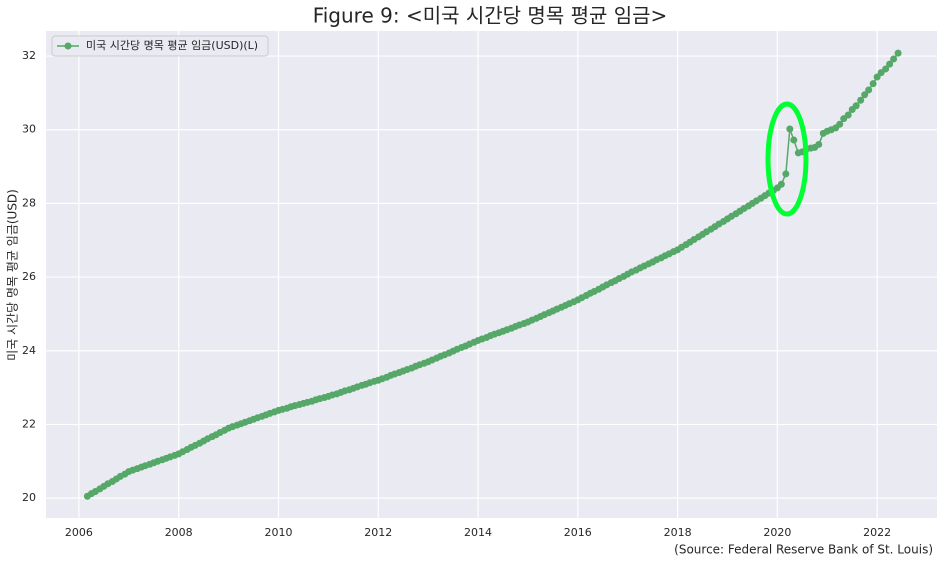 The image size is (945, 564). Describe the element at coordinates (777, 532) in the screenshot. I see `x-tick-label: 2020` at that location.